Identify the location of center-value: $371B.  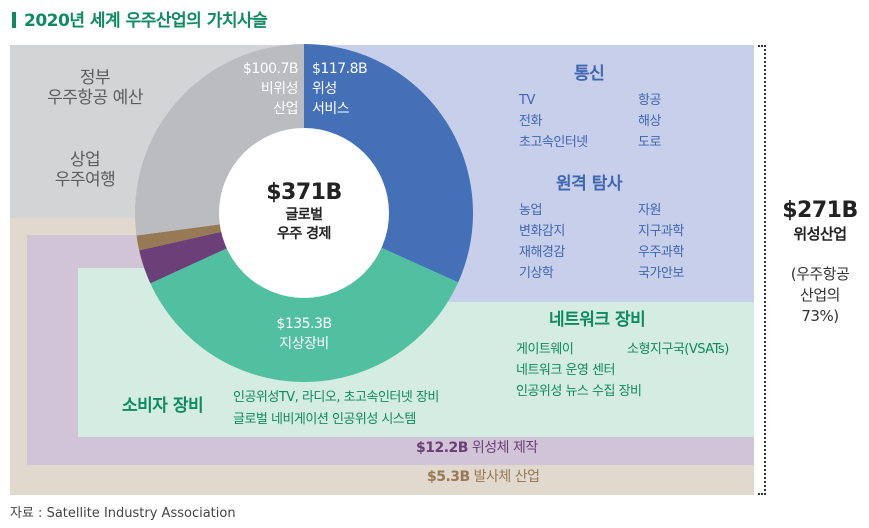
(304, 192).